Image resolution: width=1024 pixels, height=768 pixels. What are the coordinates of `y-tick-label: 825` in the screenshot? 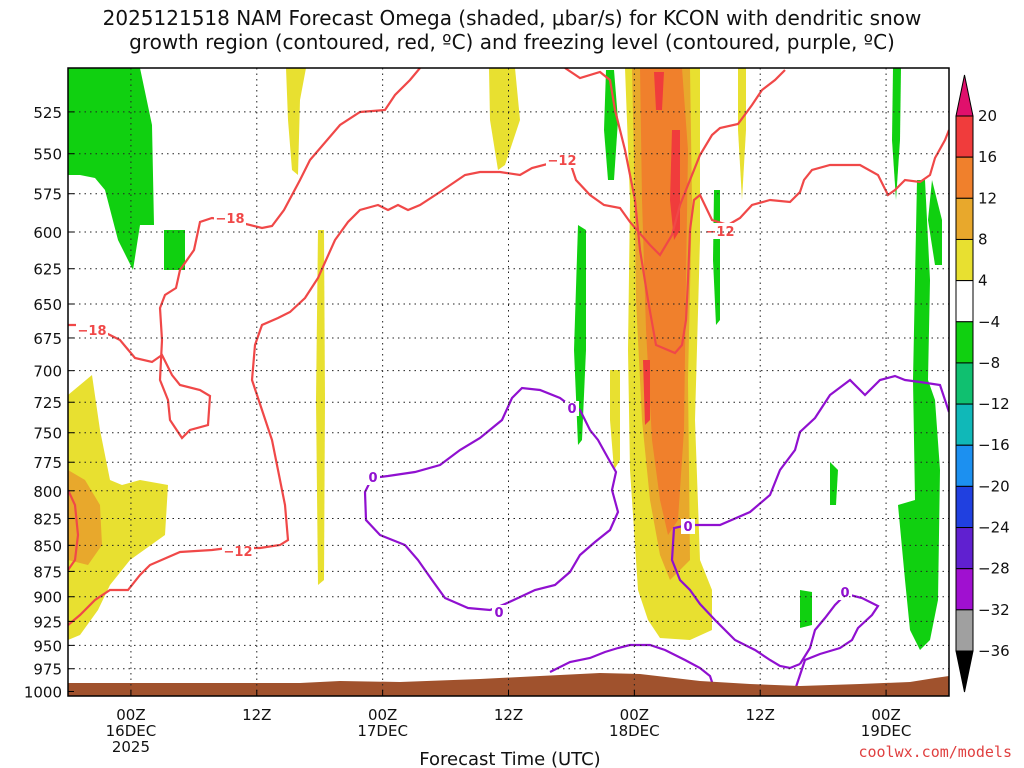 It's located at (47, 519).